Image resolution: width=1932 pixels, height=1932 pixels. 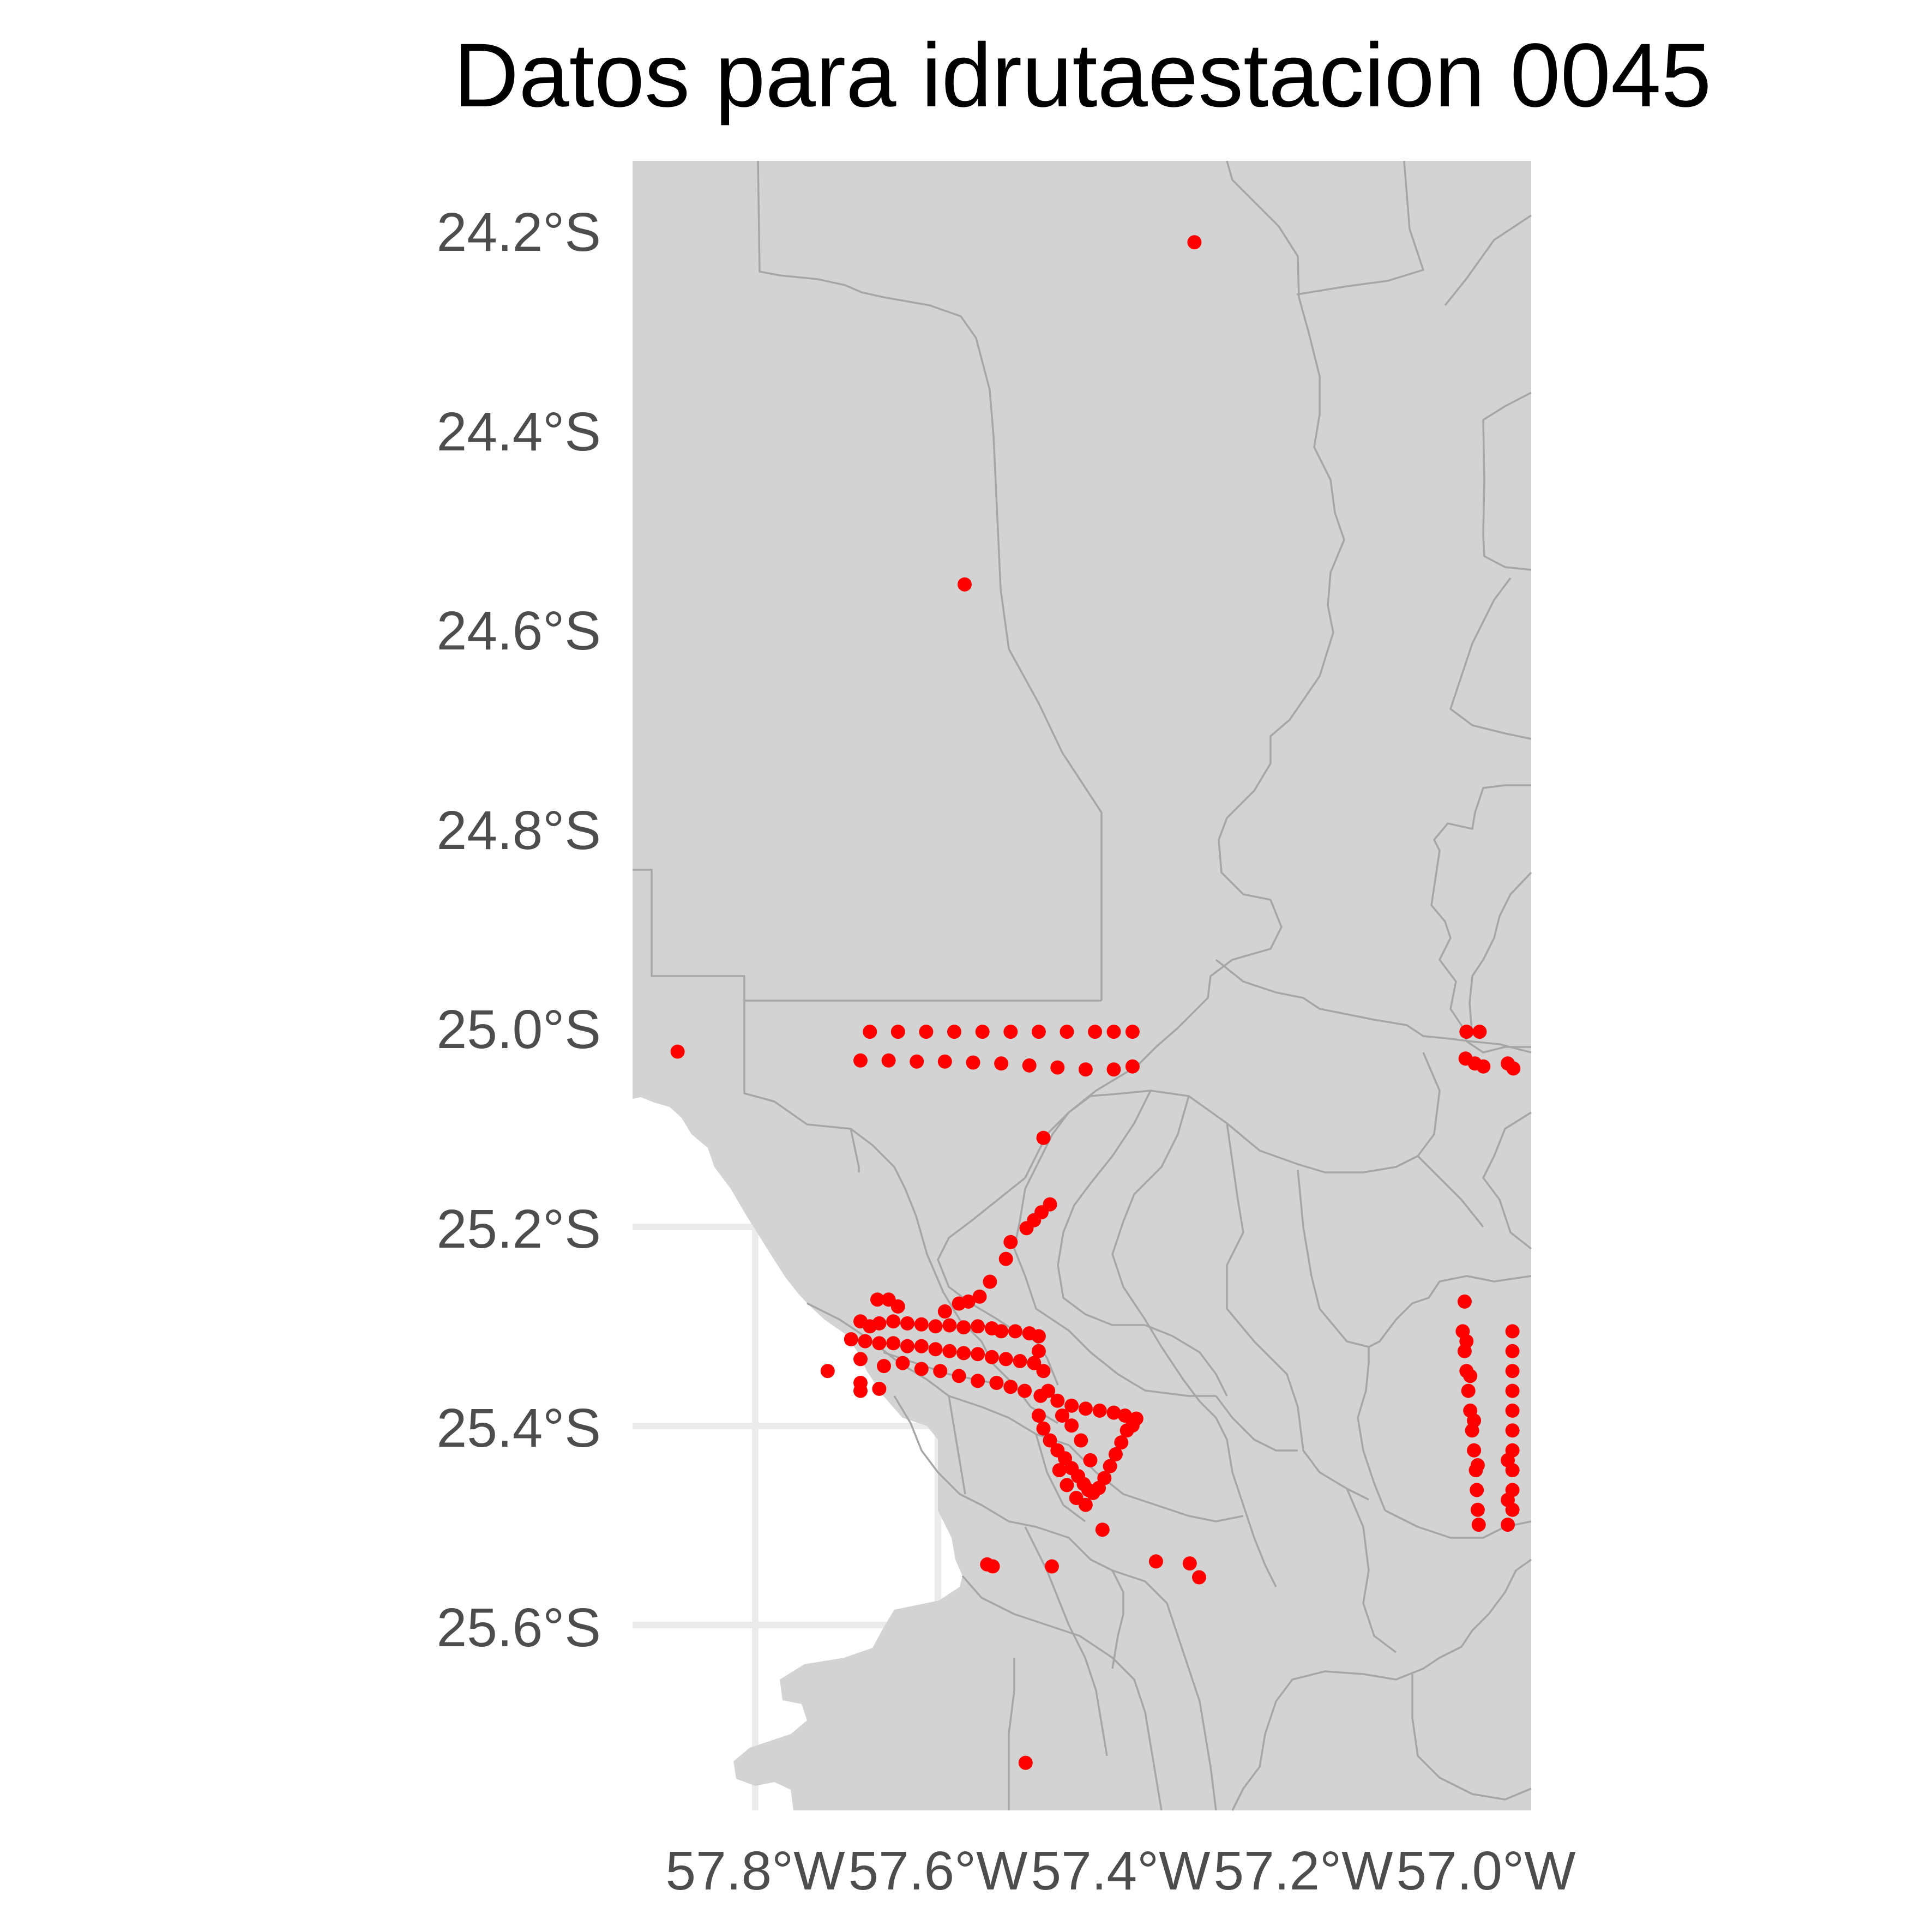 I want to click on x-tick-label: 57.4°W, so click(x=1121, y=1870).